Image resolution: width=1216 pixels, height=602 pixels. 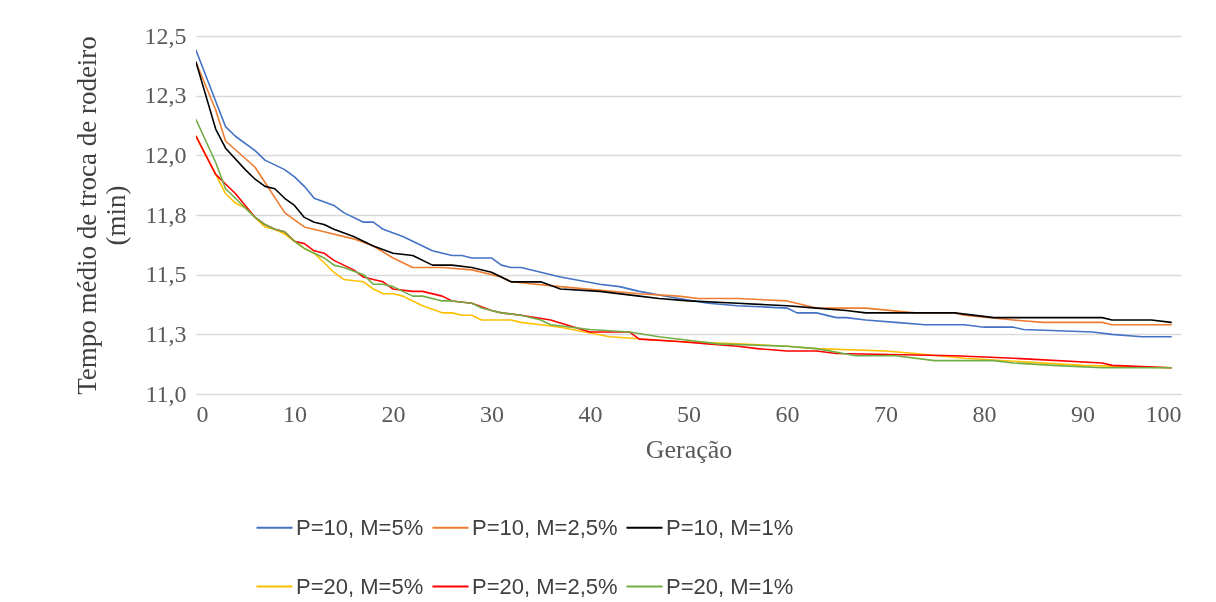 What do you see at coordinates (166, 274) in the screenshot?
I see `y-tick-label: 11,5` at bounding box center [166, 274].